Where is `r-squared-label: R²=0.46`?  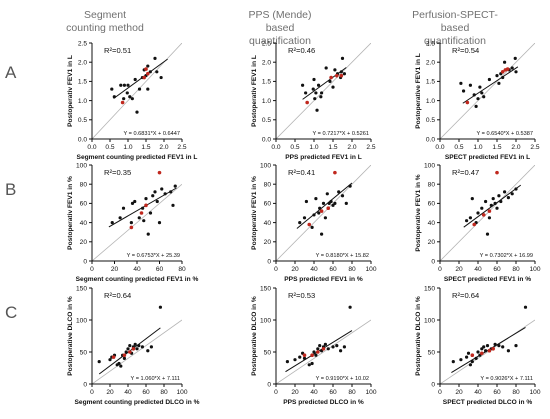
r-squared-label: R²=0.46 is located at coordinates (301, 50).